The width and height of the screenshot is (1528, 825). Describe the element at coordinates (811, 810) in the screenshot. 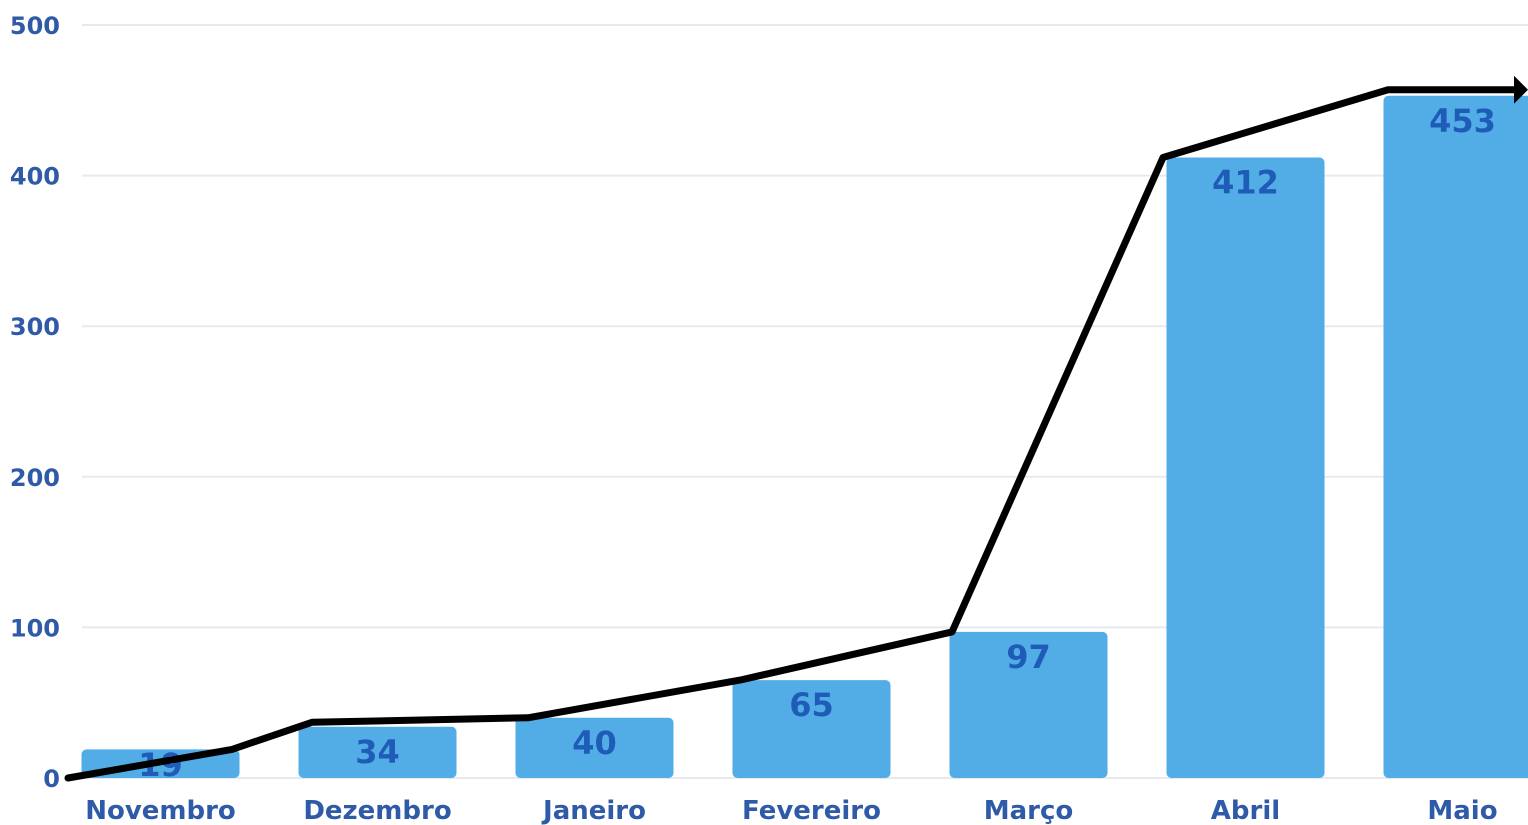

I see `x-tick-label: Fevereiro` at that location.